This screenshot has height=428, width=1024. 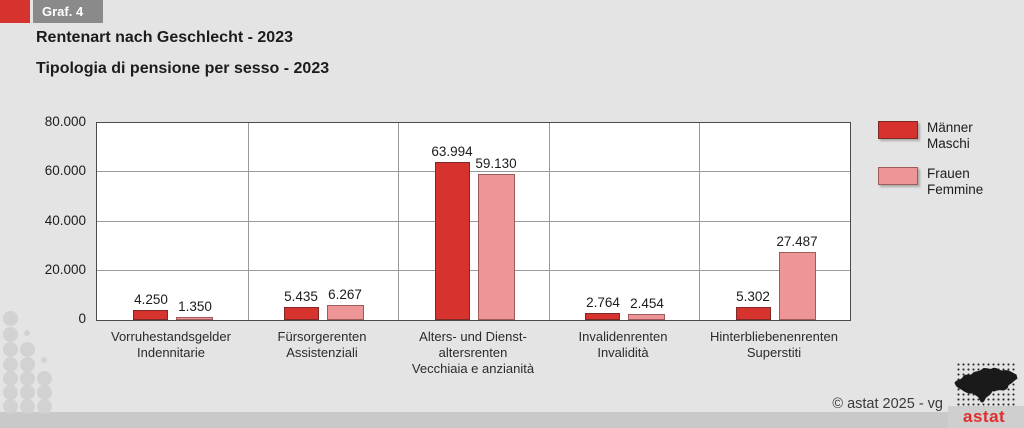 What do you see at coordinates (345, 294) in the screenshot?
I see `bar-value-label: 6.267` at bounding box center [345, 294].